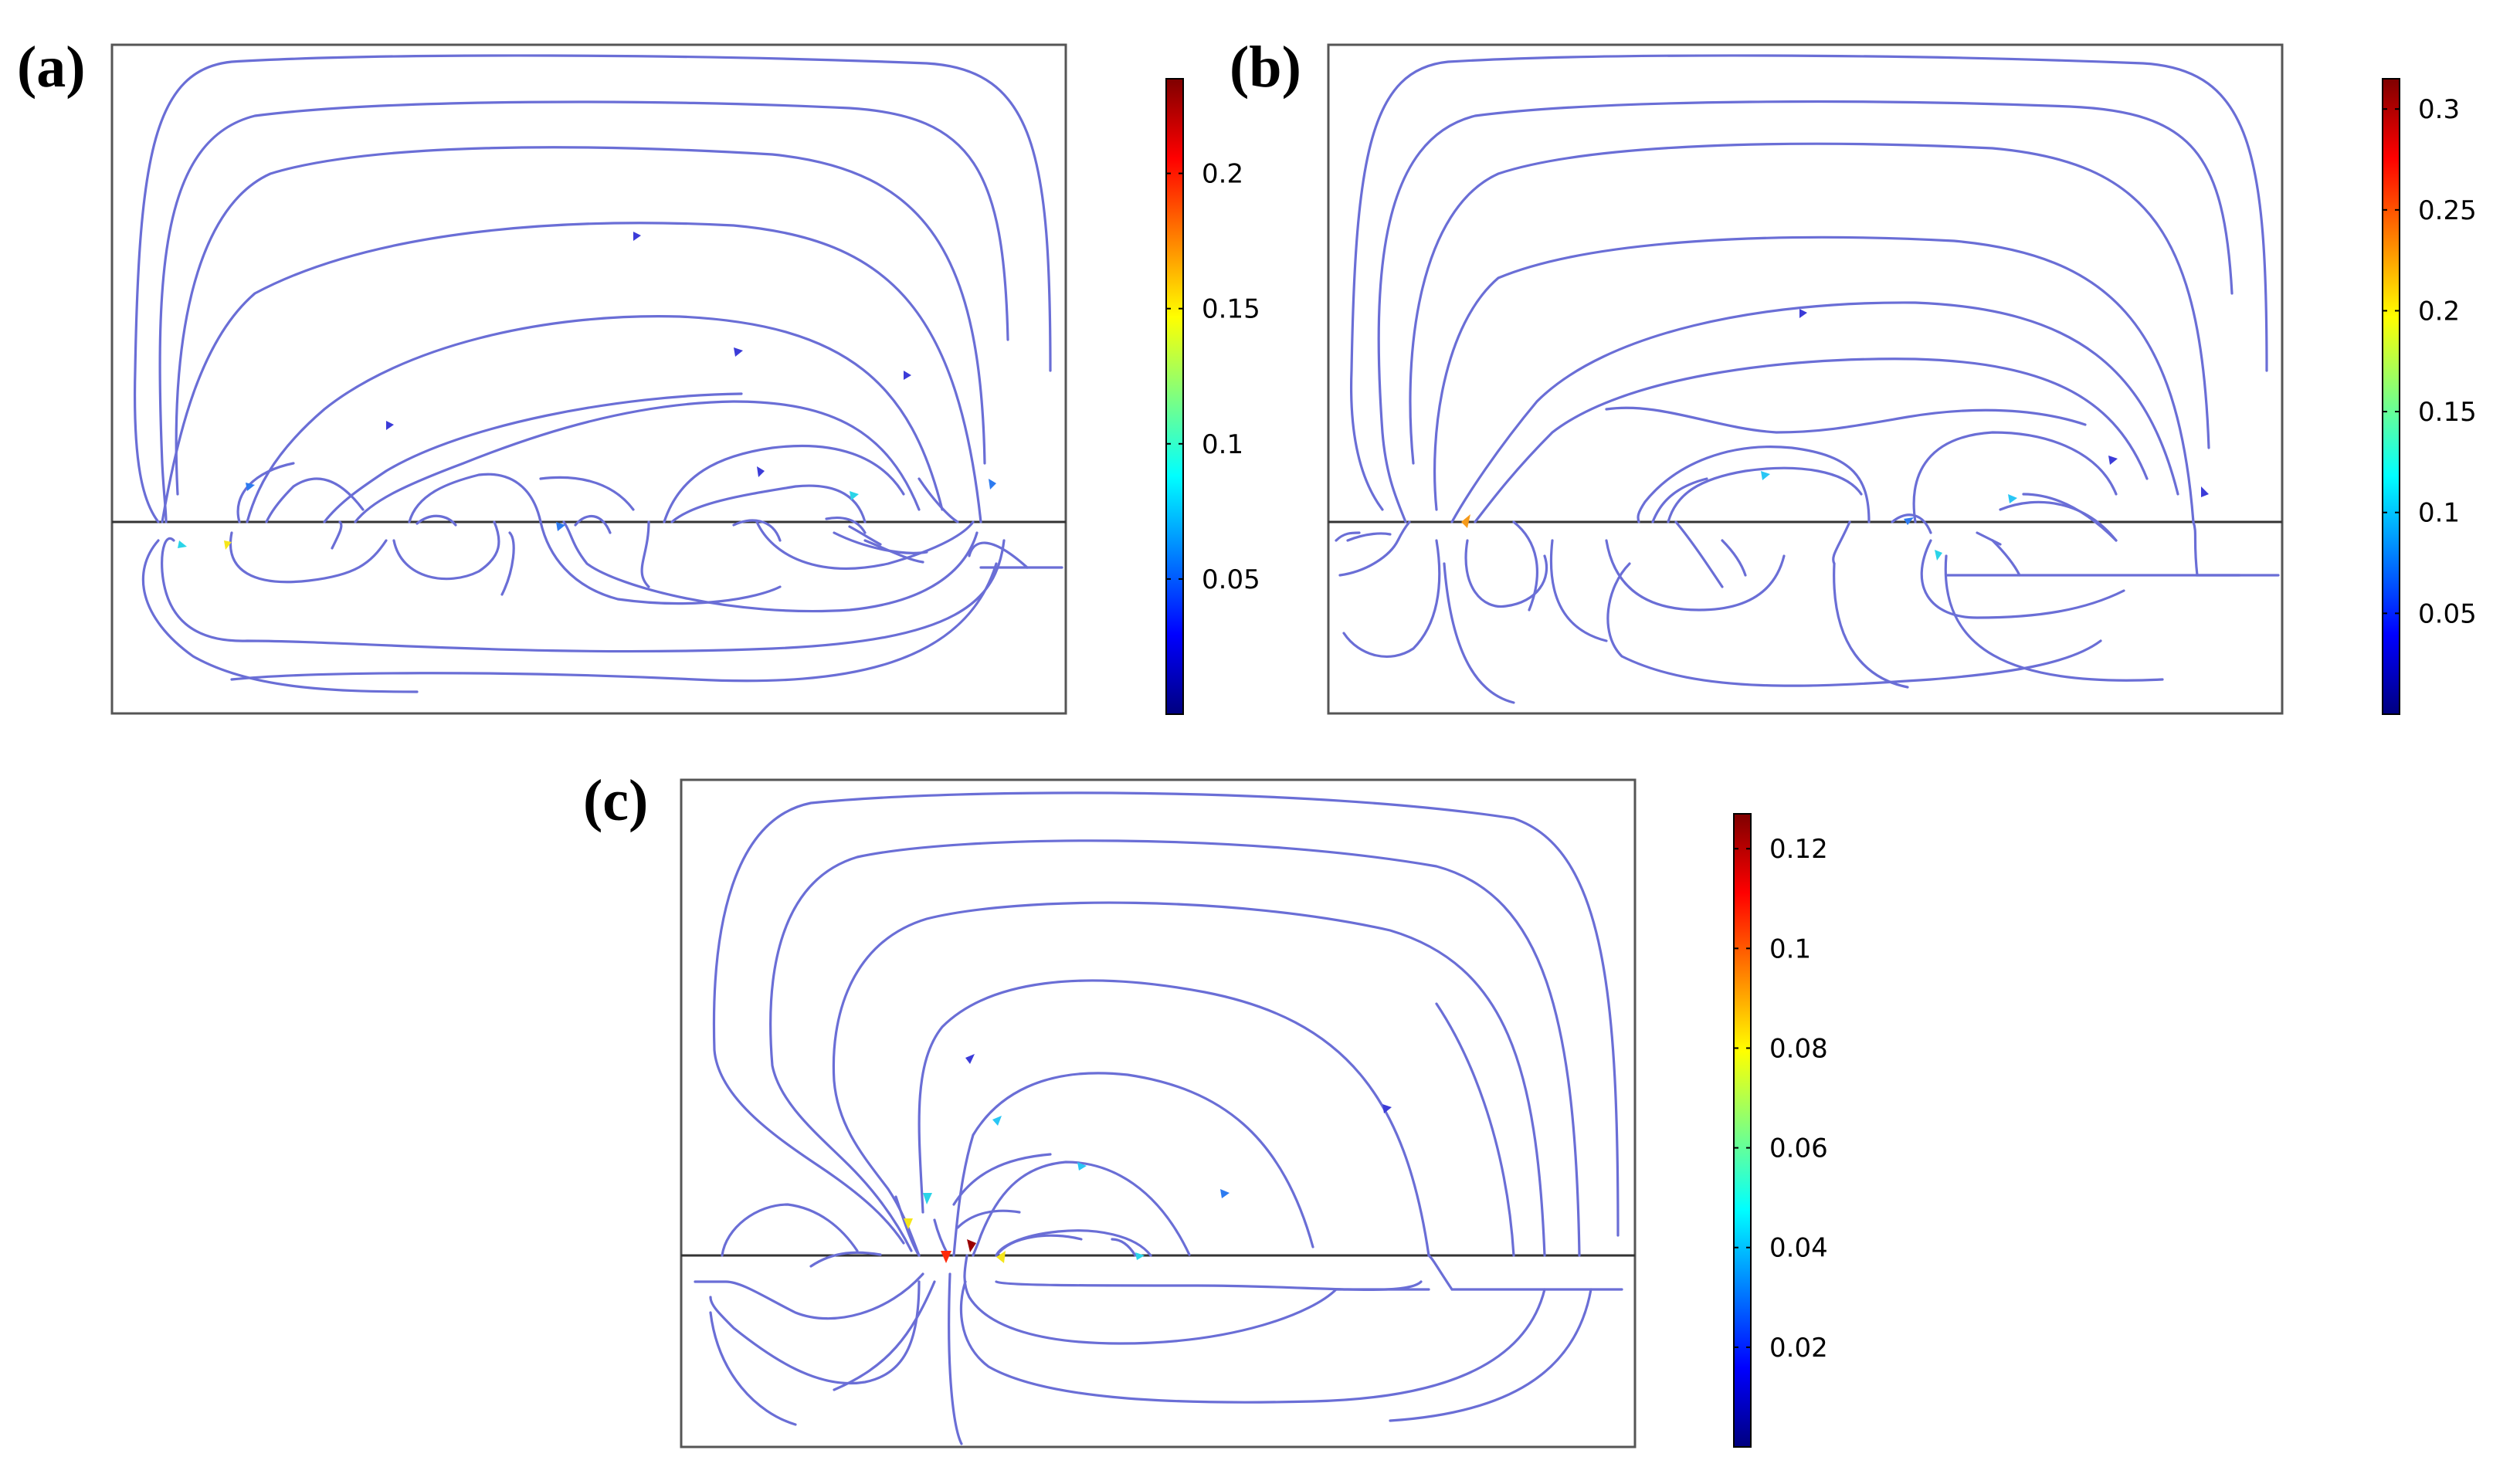 The width and height of the screenshot is (2493, 1484). I want to click on panel-b-colorbar-frame, so click(2391, 396).